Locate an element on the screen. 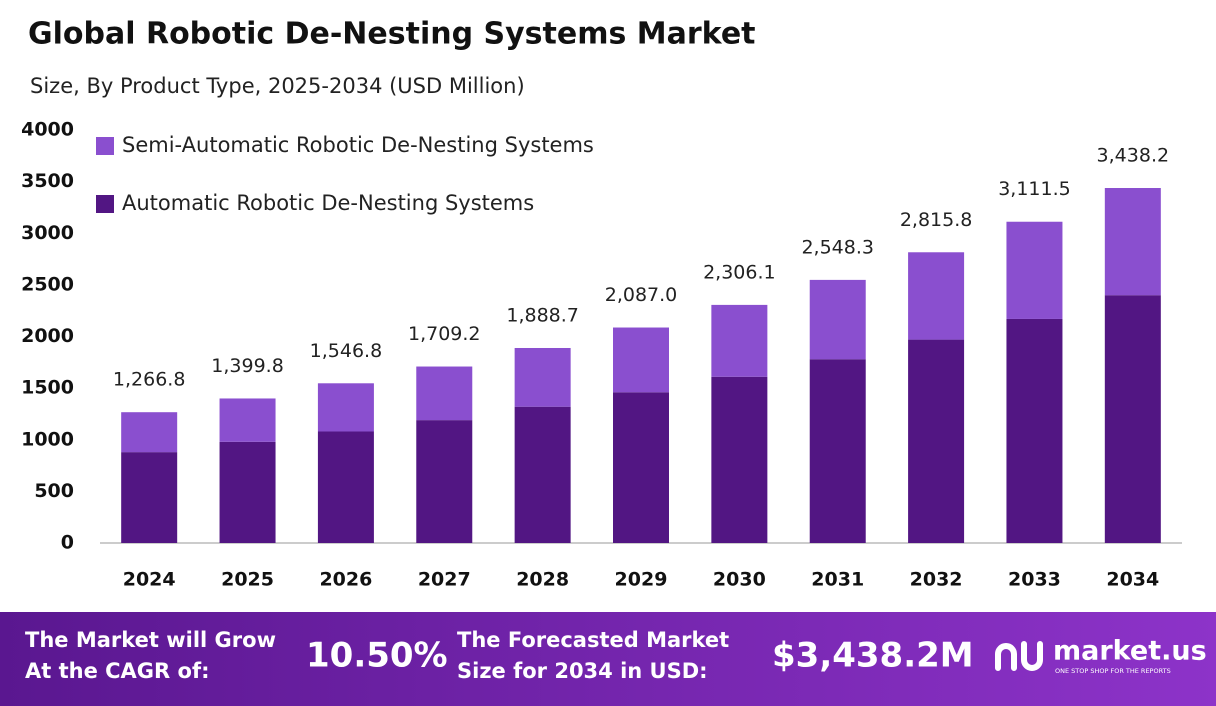 The image size is (1216, 706). x-tick-label: 2025 is located at coordinates (247, 580).